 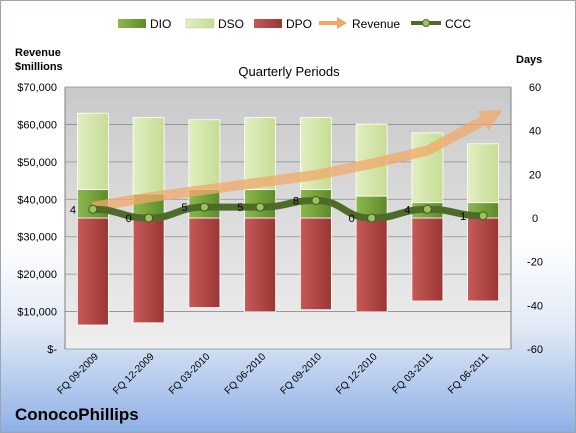 I want to click on chart-title: Quarterly Periods, so click(x=289, y=71).